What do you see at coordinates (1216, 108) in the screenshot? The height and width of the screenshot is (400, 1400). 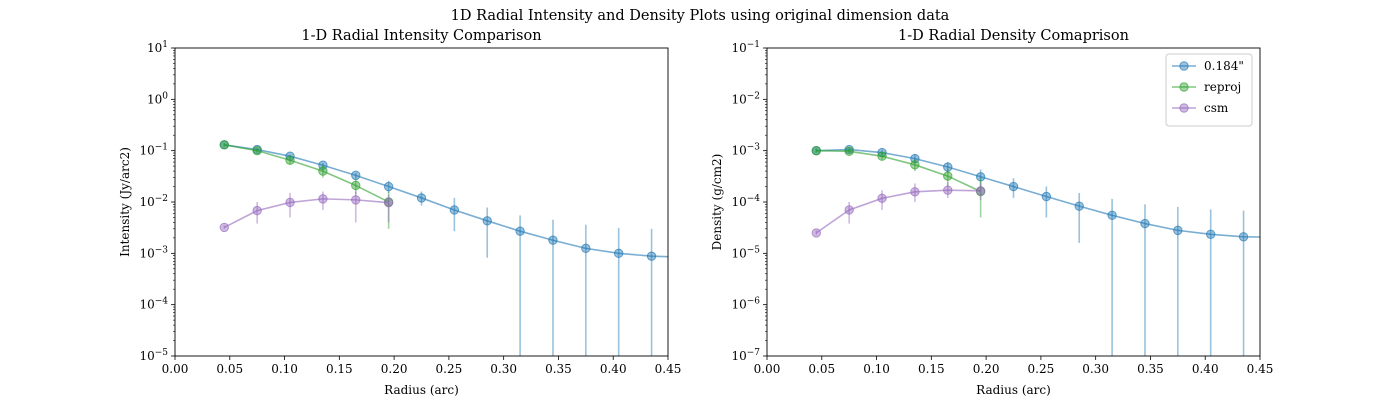 I see `legend-label: csm` at bounding box center [1216, 108].